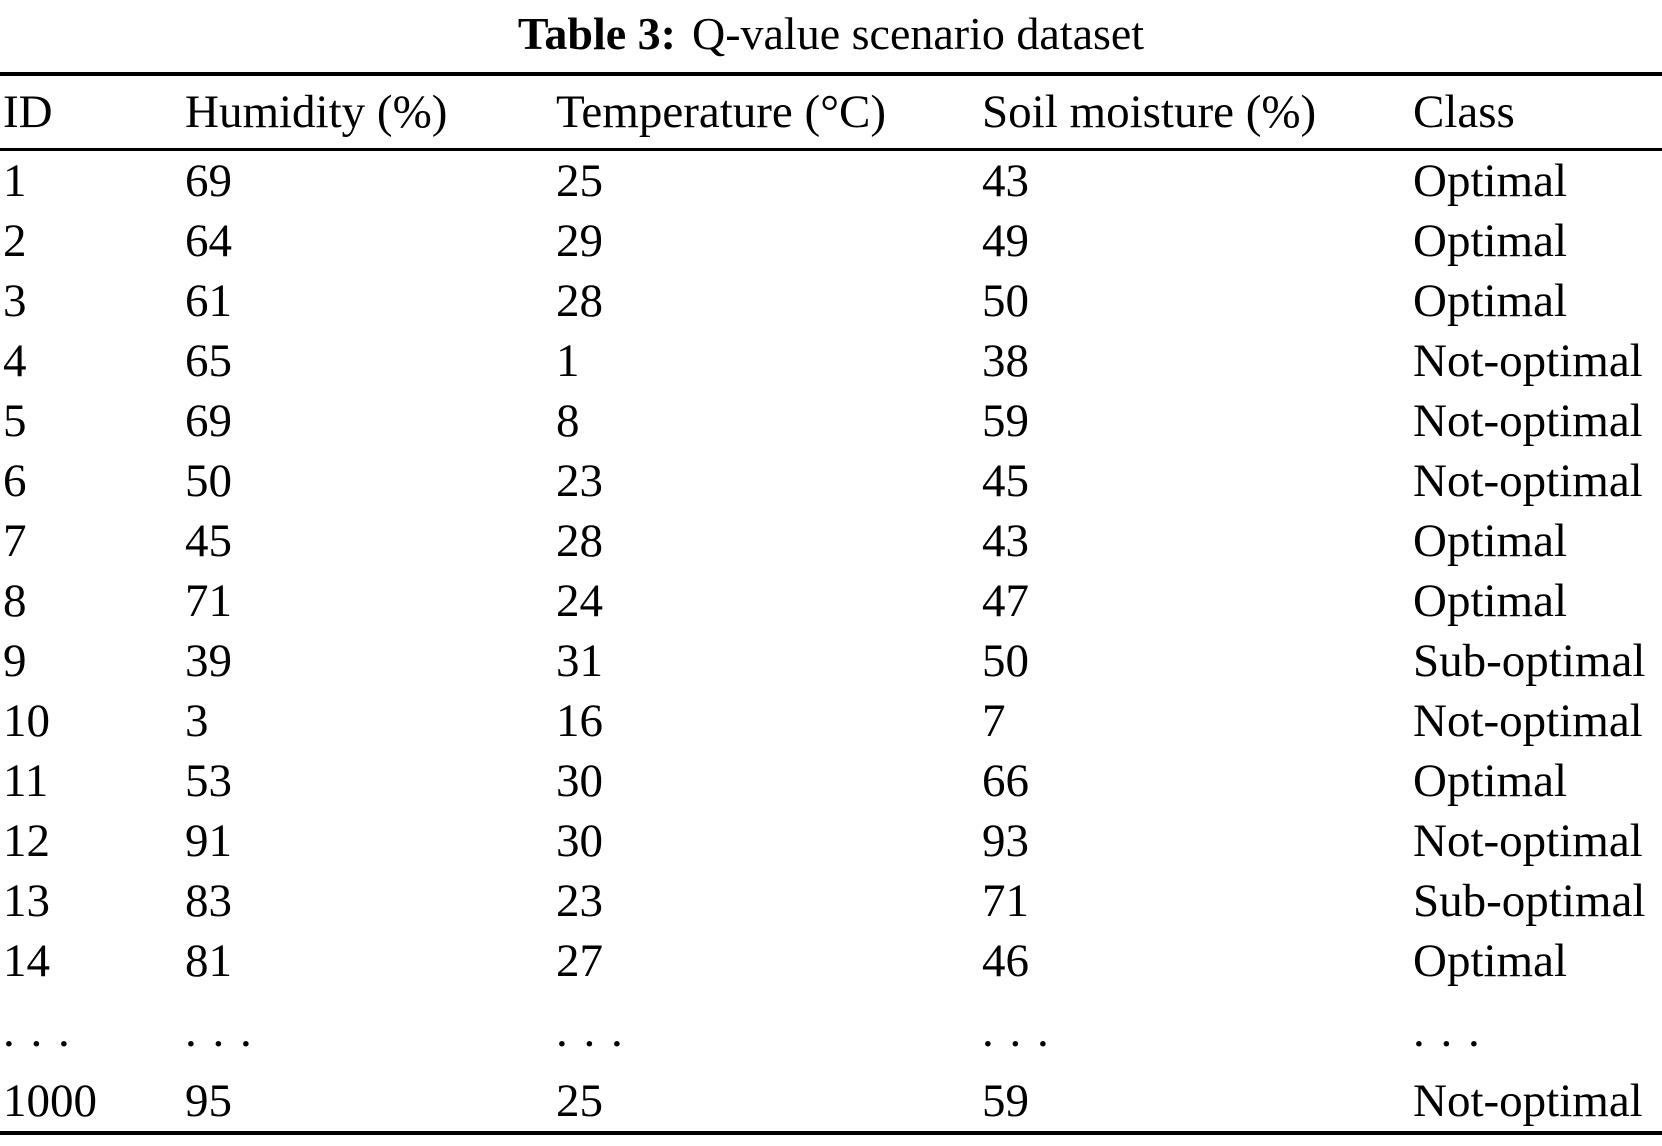  What do you see at coordinates (208, 361) in the screenshot?
I see `table-cell: 65` at bounding box center [208, 361].